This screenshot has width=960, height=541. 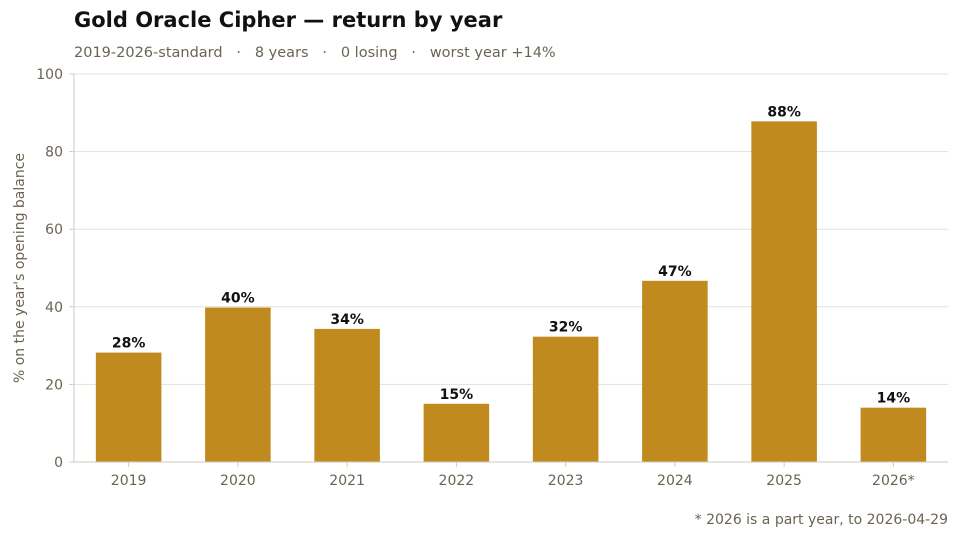 What do you see at coordinates (894, 399) in the screenshot?
I see `data-label: 14%` at bounding box center [894, 399].